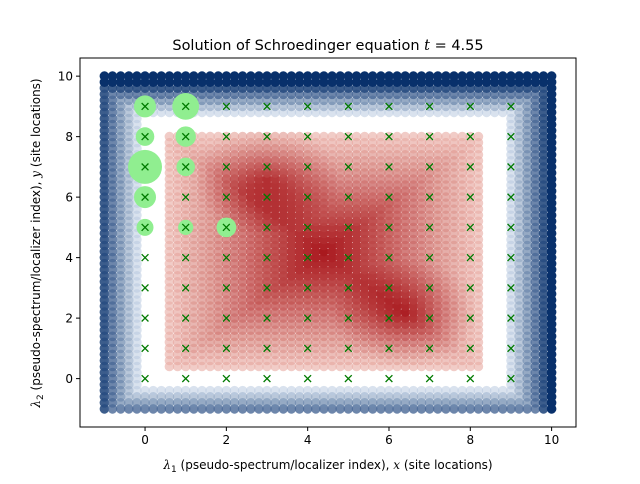 This screenshot has width=640, height=484. I want to click on y-tick-label: 10, so click(65, 77).